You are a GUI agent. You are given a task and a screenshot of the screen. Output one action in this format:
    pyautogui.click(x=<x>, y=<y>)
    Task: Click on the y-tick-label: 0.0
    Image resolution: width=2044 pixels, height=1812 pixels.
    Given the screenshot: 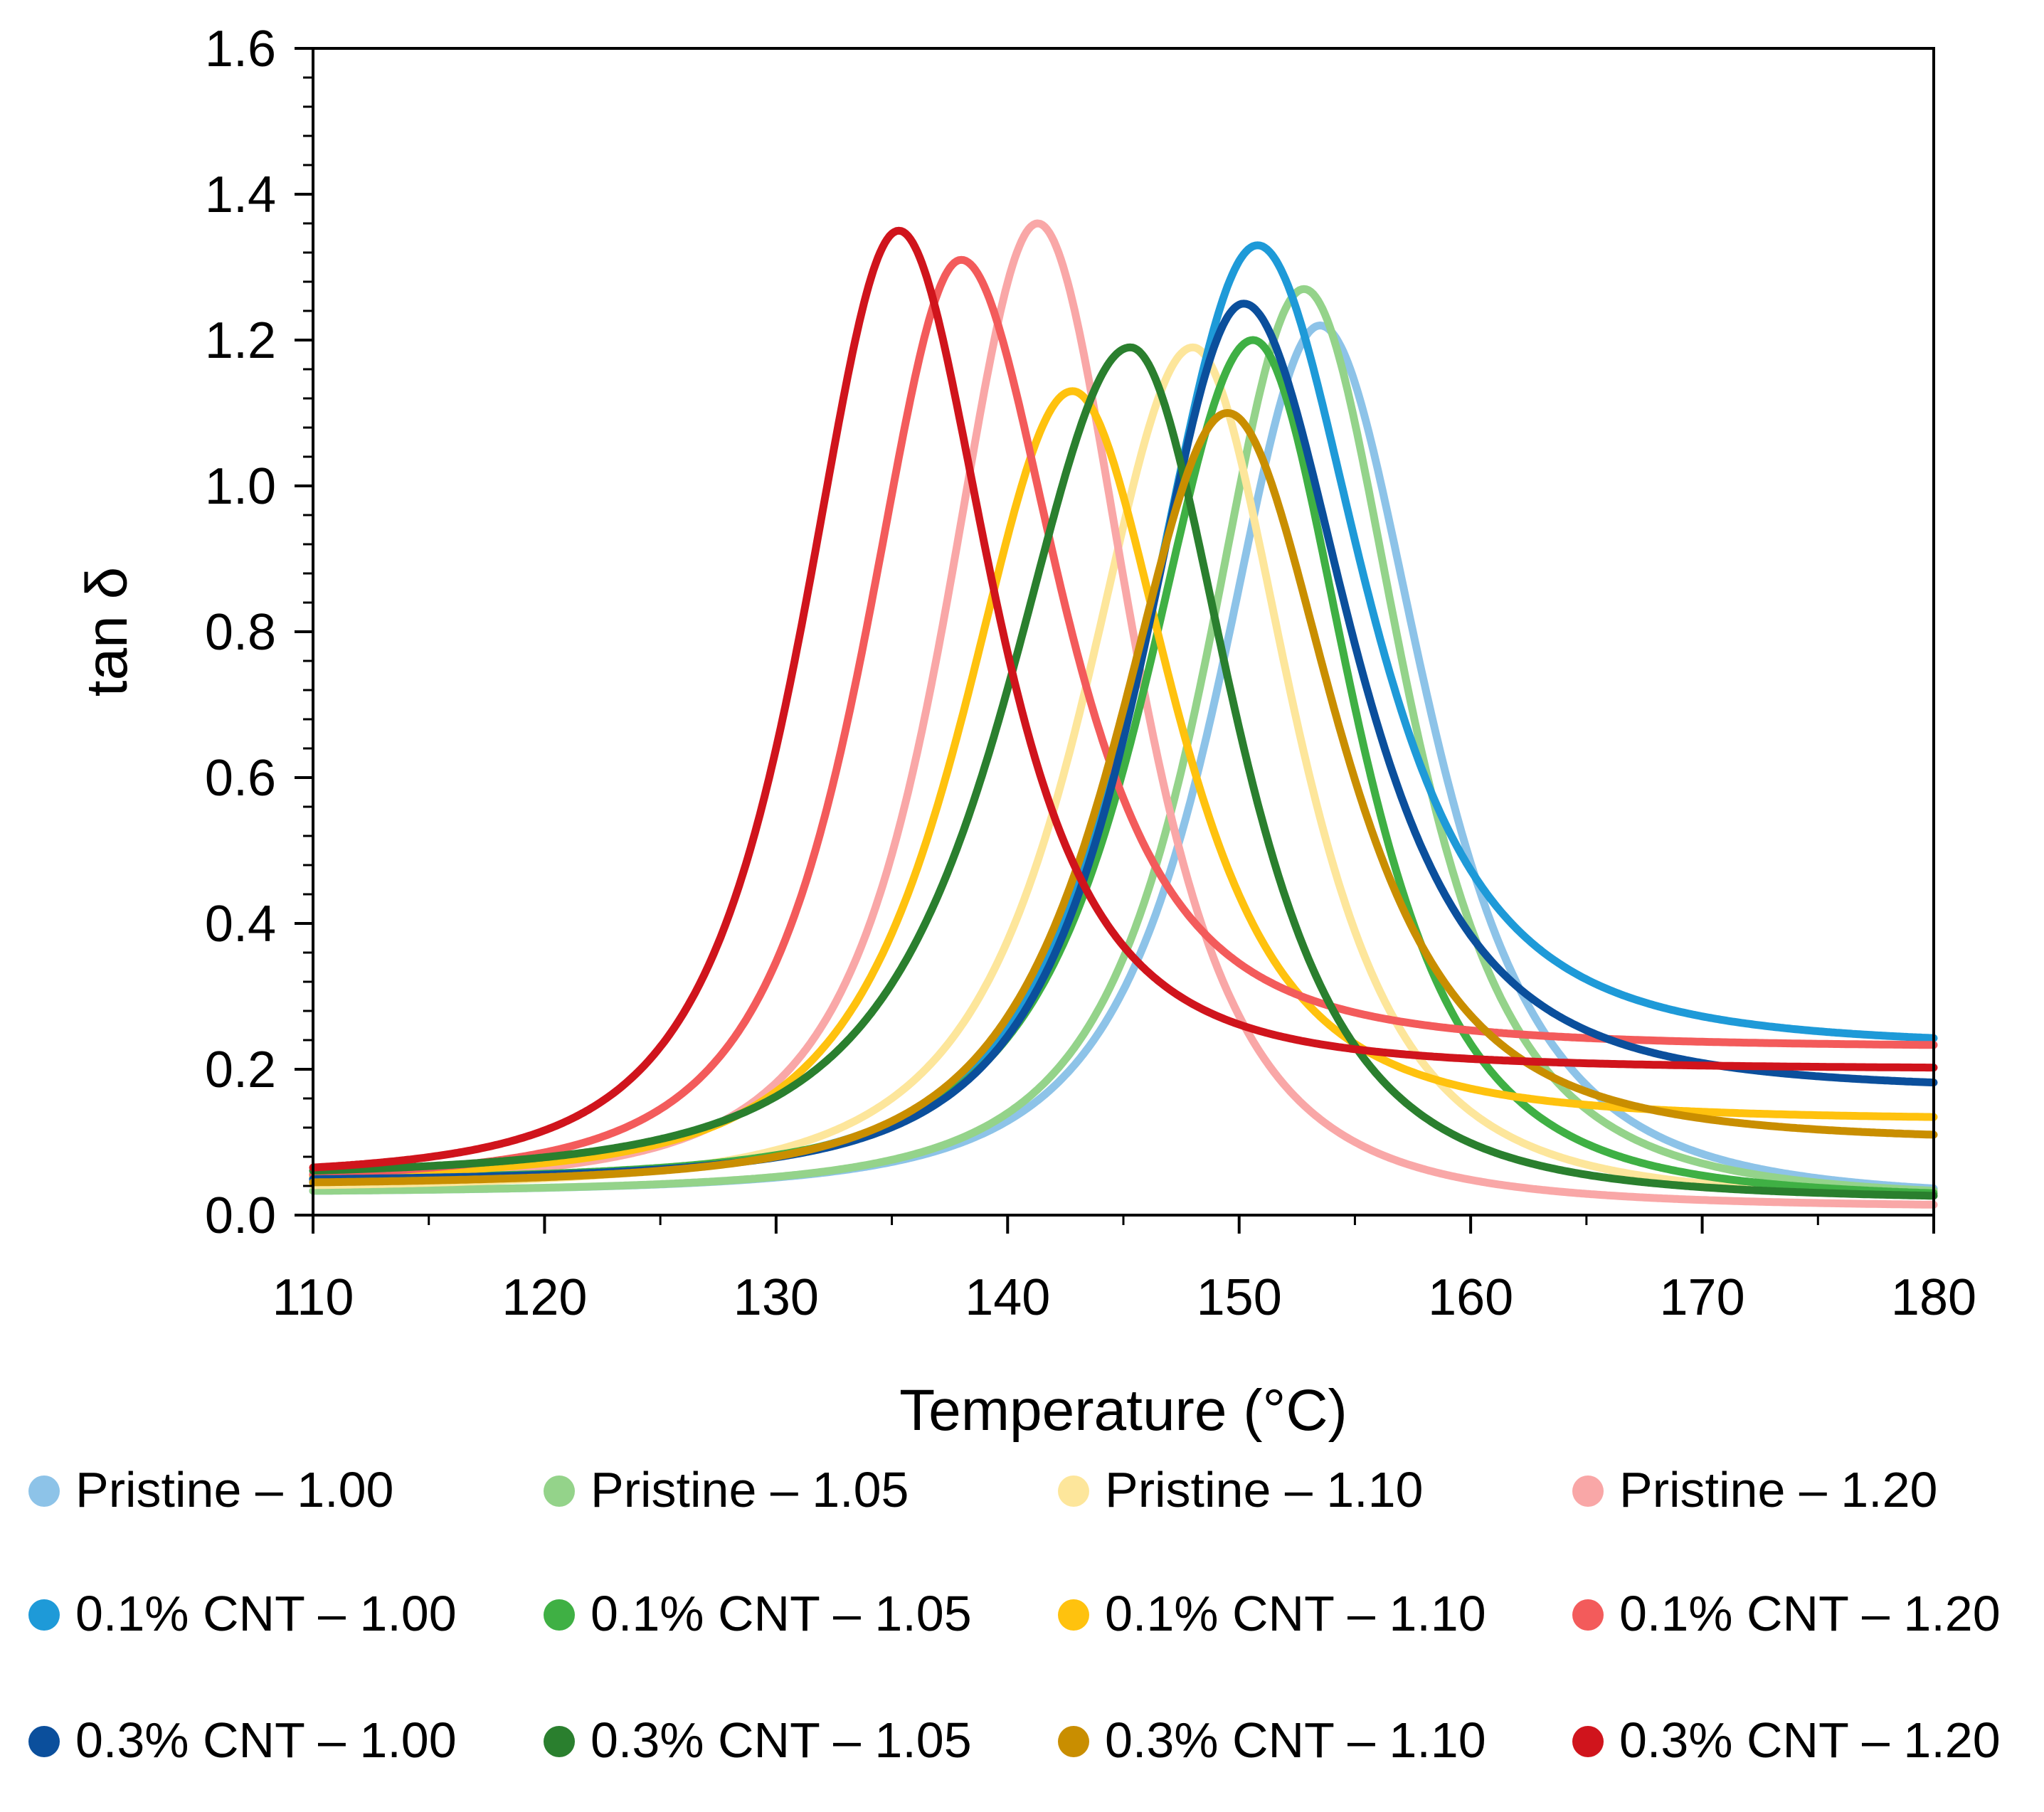 What is the action you would take?
    pyautogui.click(x=241, y=1215)
    